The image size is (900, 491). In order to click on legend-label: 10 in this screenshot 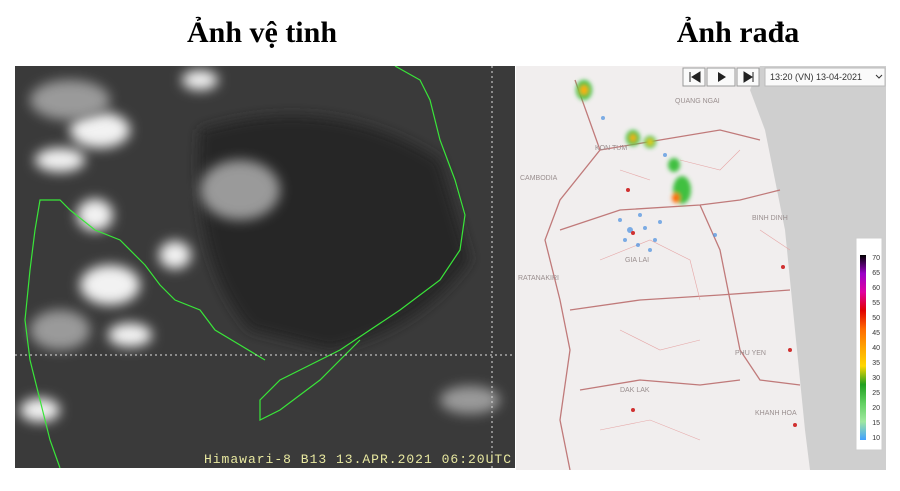, I will do `click(876, 438)`.